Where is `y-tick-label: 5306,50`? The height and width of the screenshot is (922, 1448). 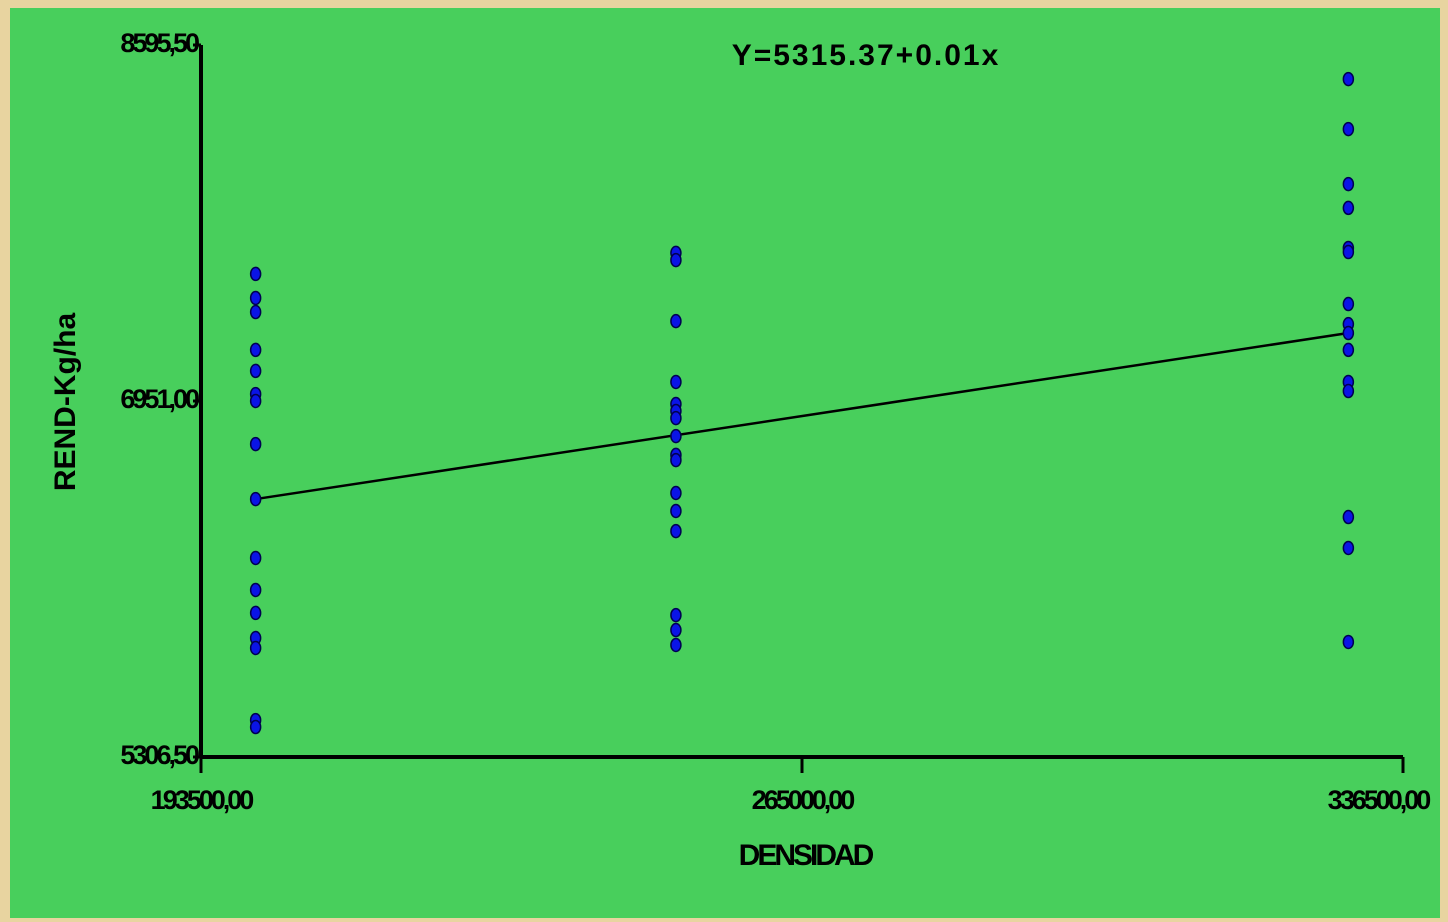
y-tick-label: 5306,50 is located at coordinates (159, 755).